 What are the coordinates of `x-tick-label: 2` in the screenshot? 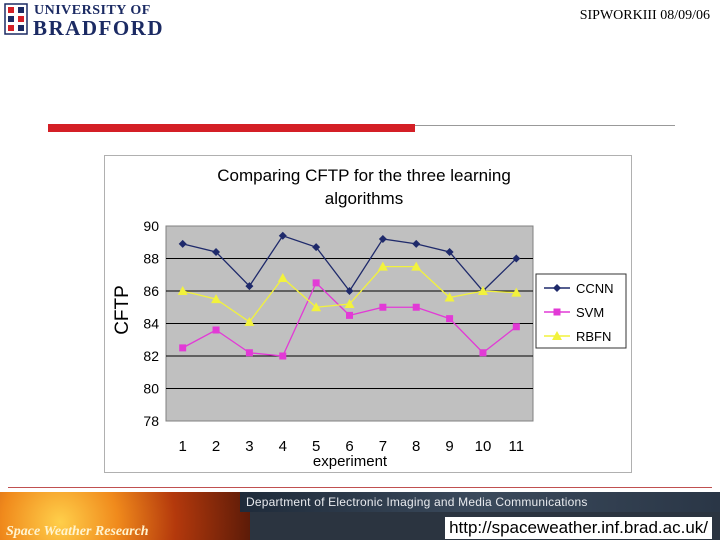 It's located at (216, 446).